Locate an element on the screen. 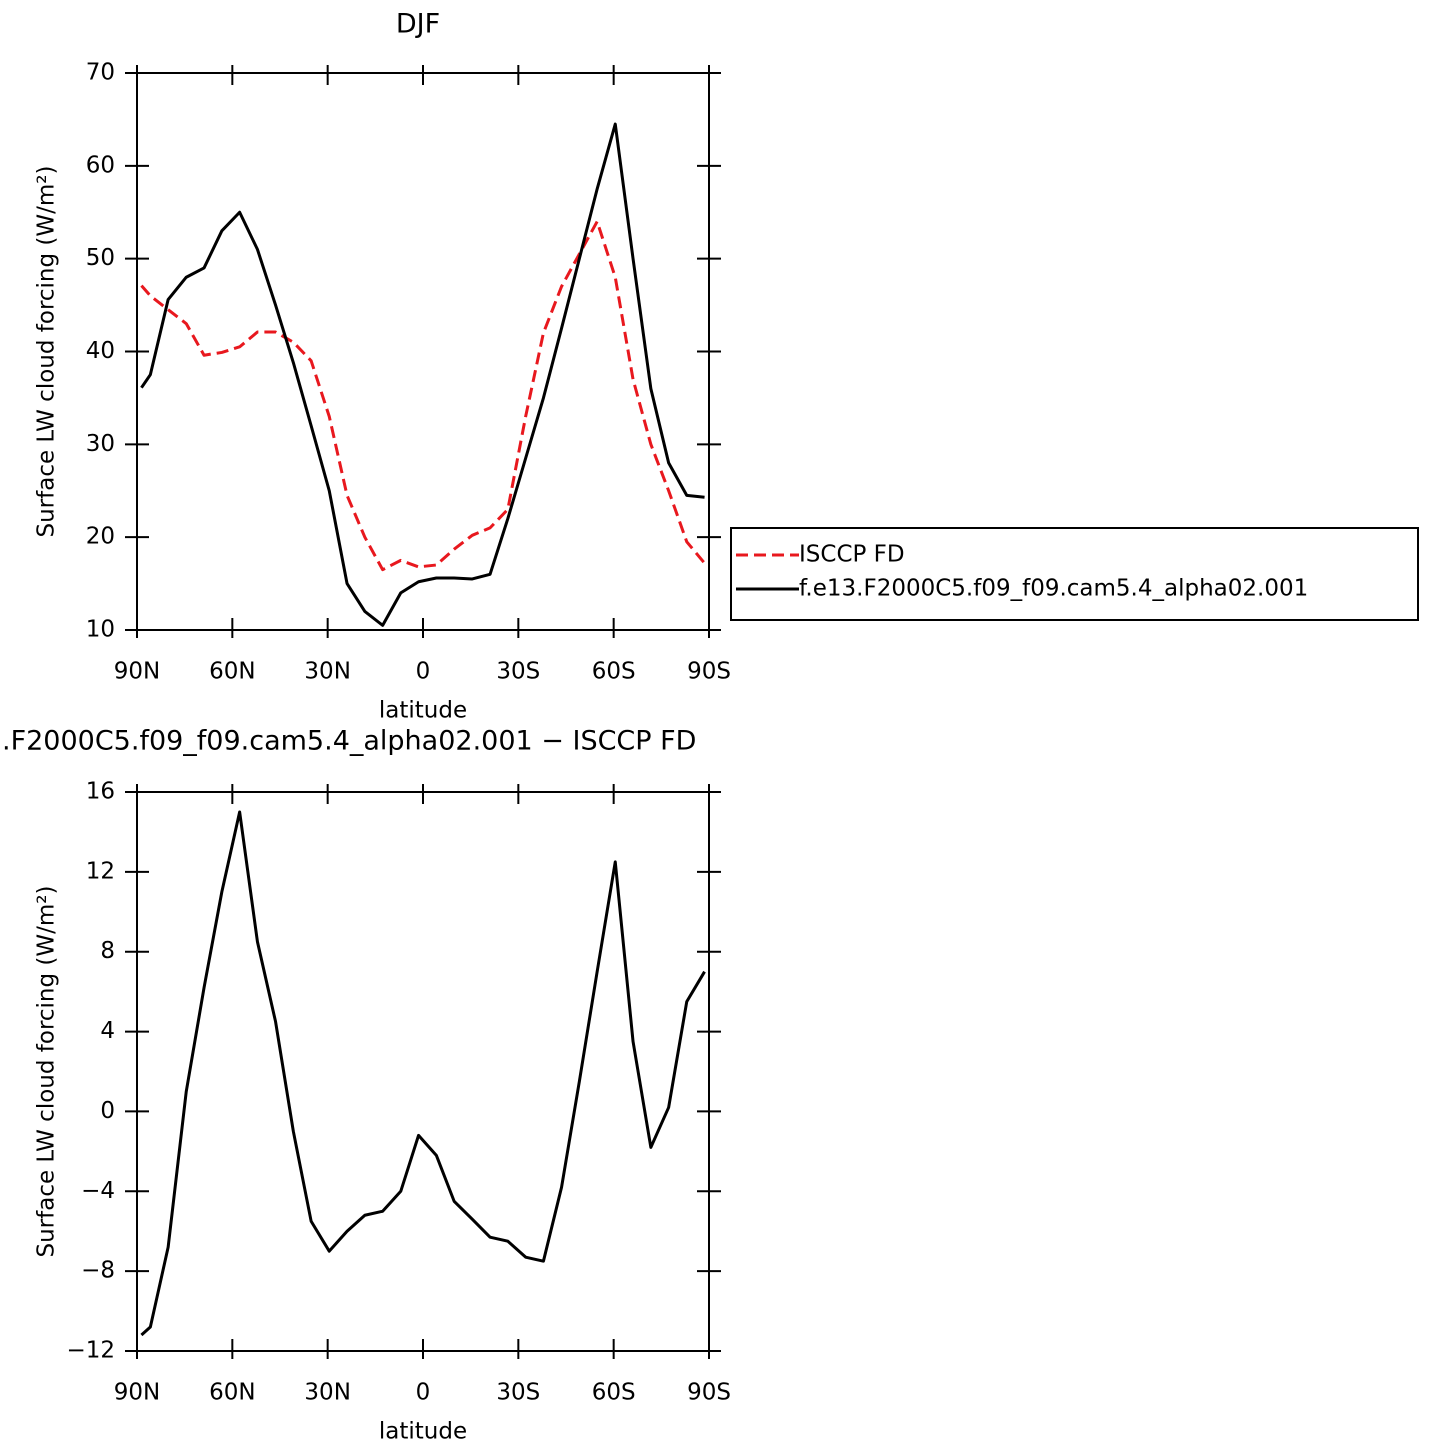  y-tick-label: 10 is located at coordinates (100, 630).